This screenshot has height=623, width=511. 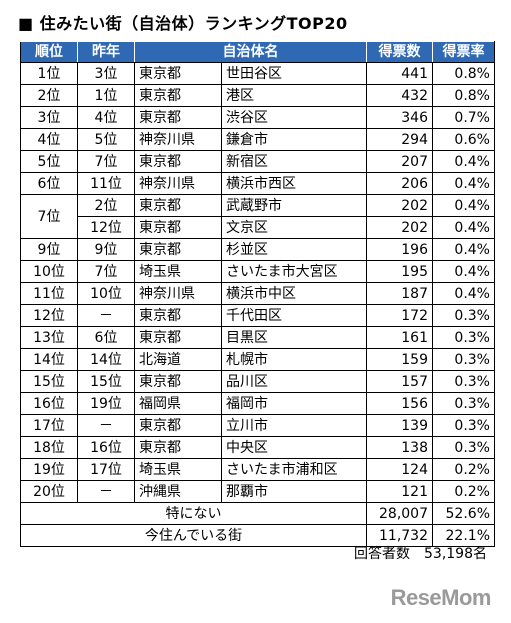 What do you see at coordinates (455, 554) in the screenshot?
I see `respondent-value: 53,198名` at bounding box center [455, 554].